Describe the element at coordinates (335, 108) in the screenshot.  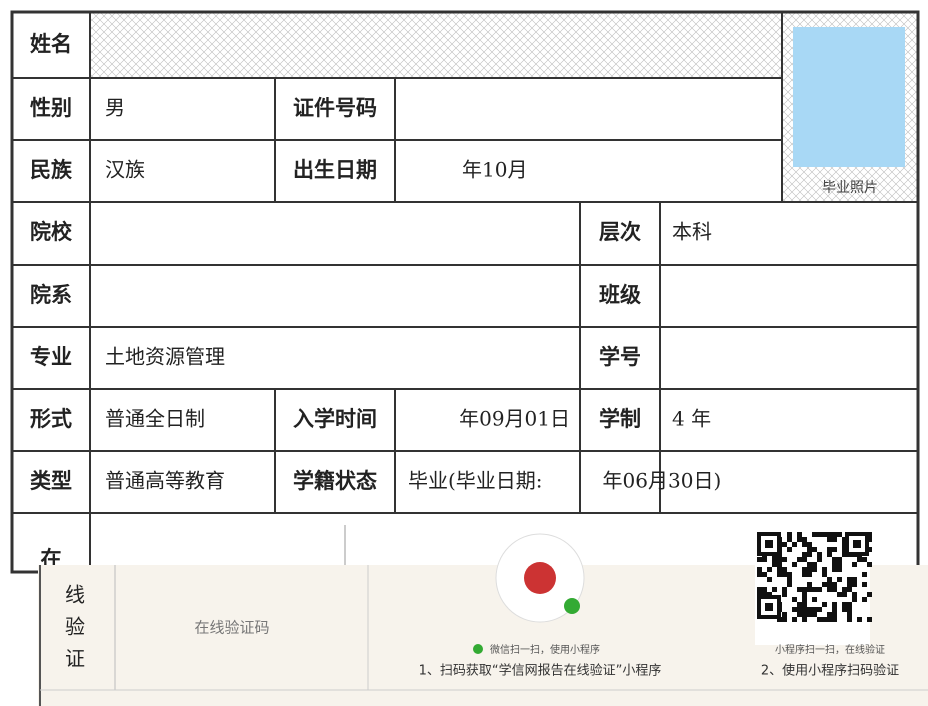
I see `label: 证件号码` at that location.